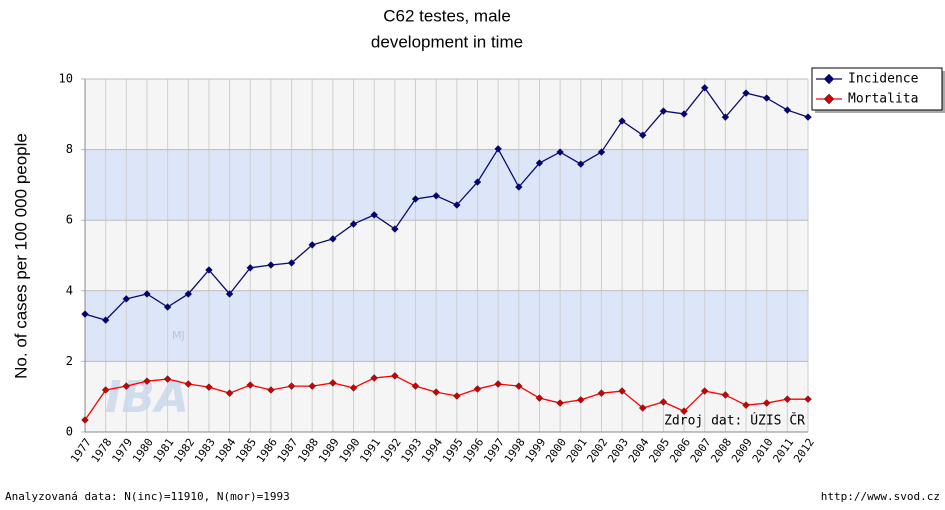 Image resolution: width=945 pixels, height=510 pixels. What do you see at coordinates (618, 450) in the screenshot?
I see `x-tick-label: 2003` at bounding box center [618, 450].